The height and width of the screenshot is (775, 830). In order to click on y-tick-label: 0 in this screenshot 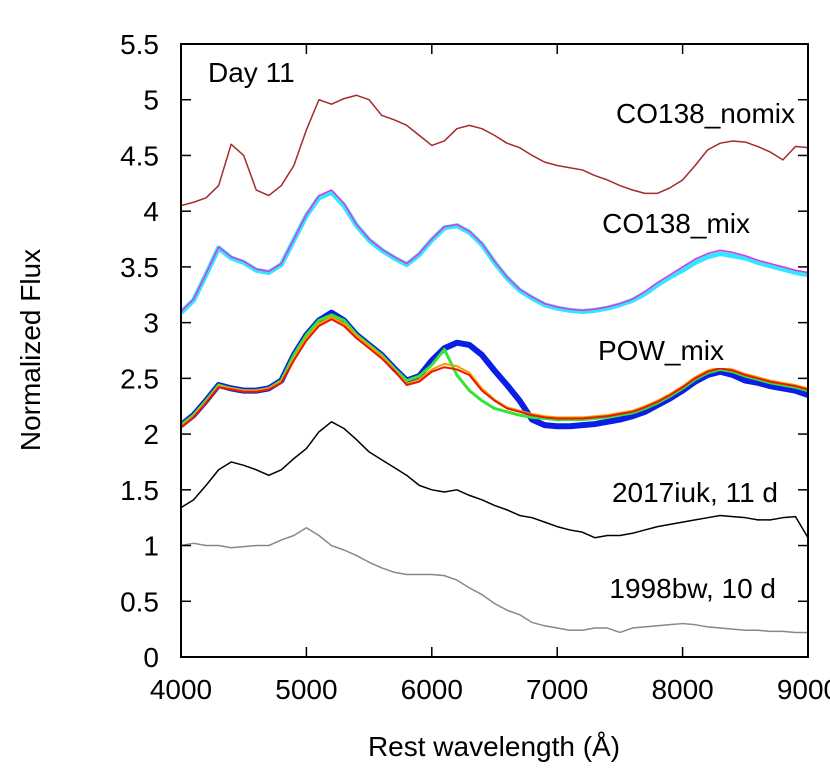, I will do `click(151, 657)`.